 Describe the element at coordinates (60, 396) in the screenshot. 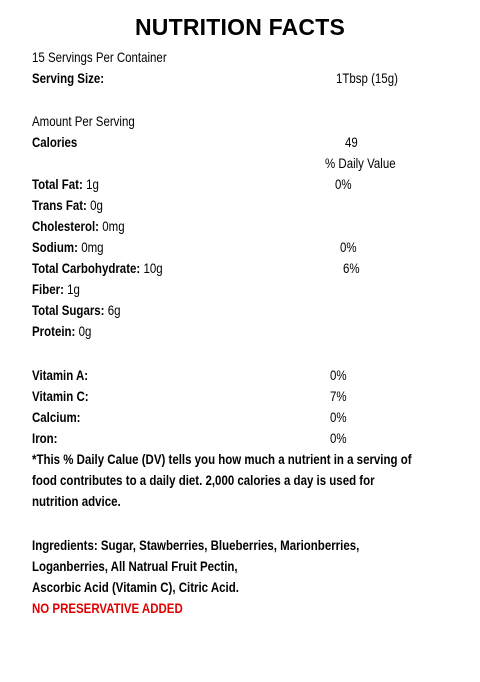

I see `vitamin-label: Vitamin C:` at that location.